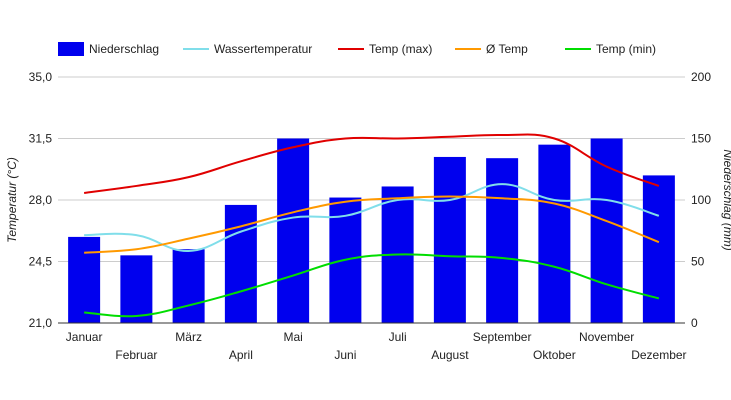 This screenshot has width=731, height=400. What do you see at coordinates (71, 49) in the screenshot?
I see `legend-swatch-bar` at bounding box center [71, 49].